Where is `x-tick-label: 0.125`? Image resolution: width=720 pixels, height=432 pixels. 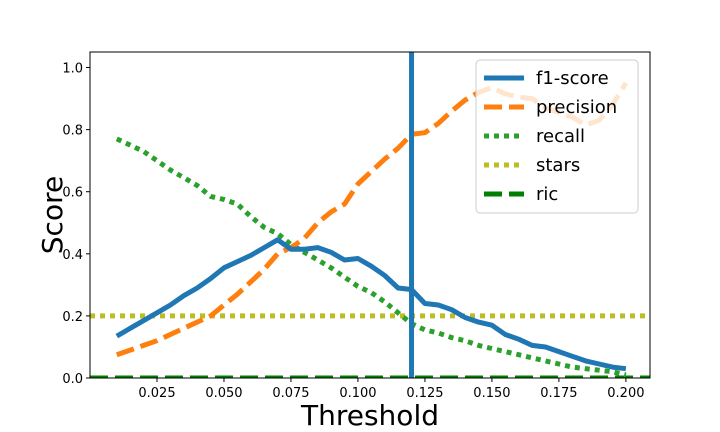 x-tick-label: 0.125 is located at coordinates (424, 393).